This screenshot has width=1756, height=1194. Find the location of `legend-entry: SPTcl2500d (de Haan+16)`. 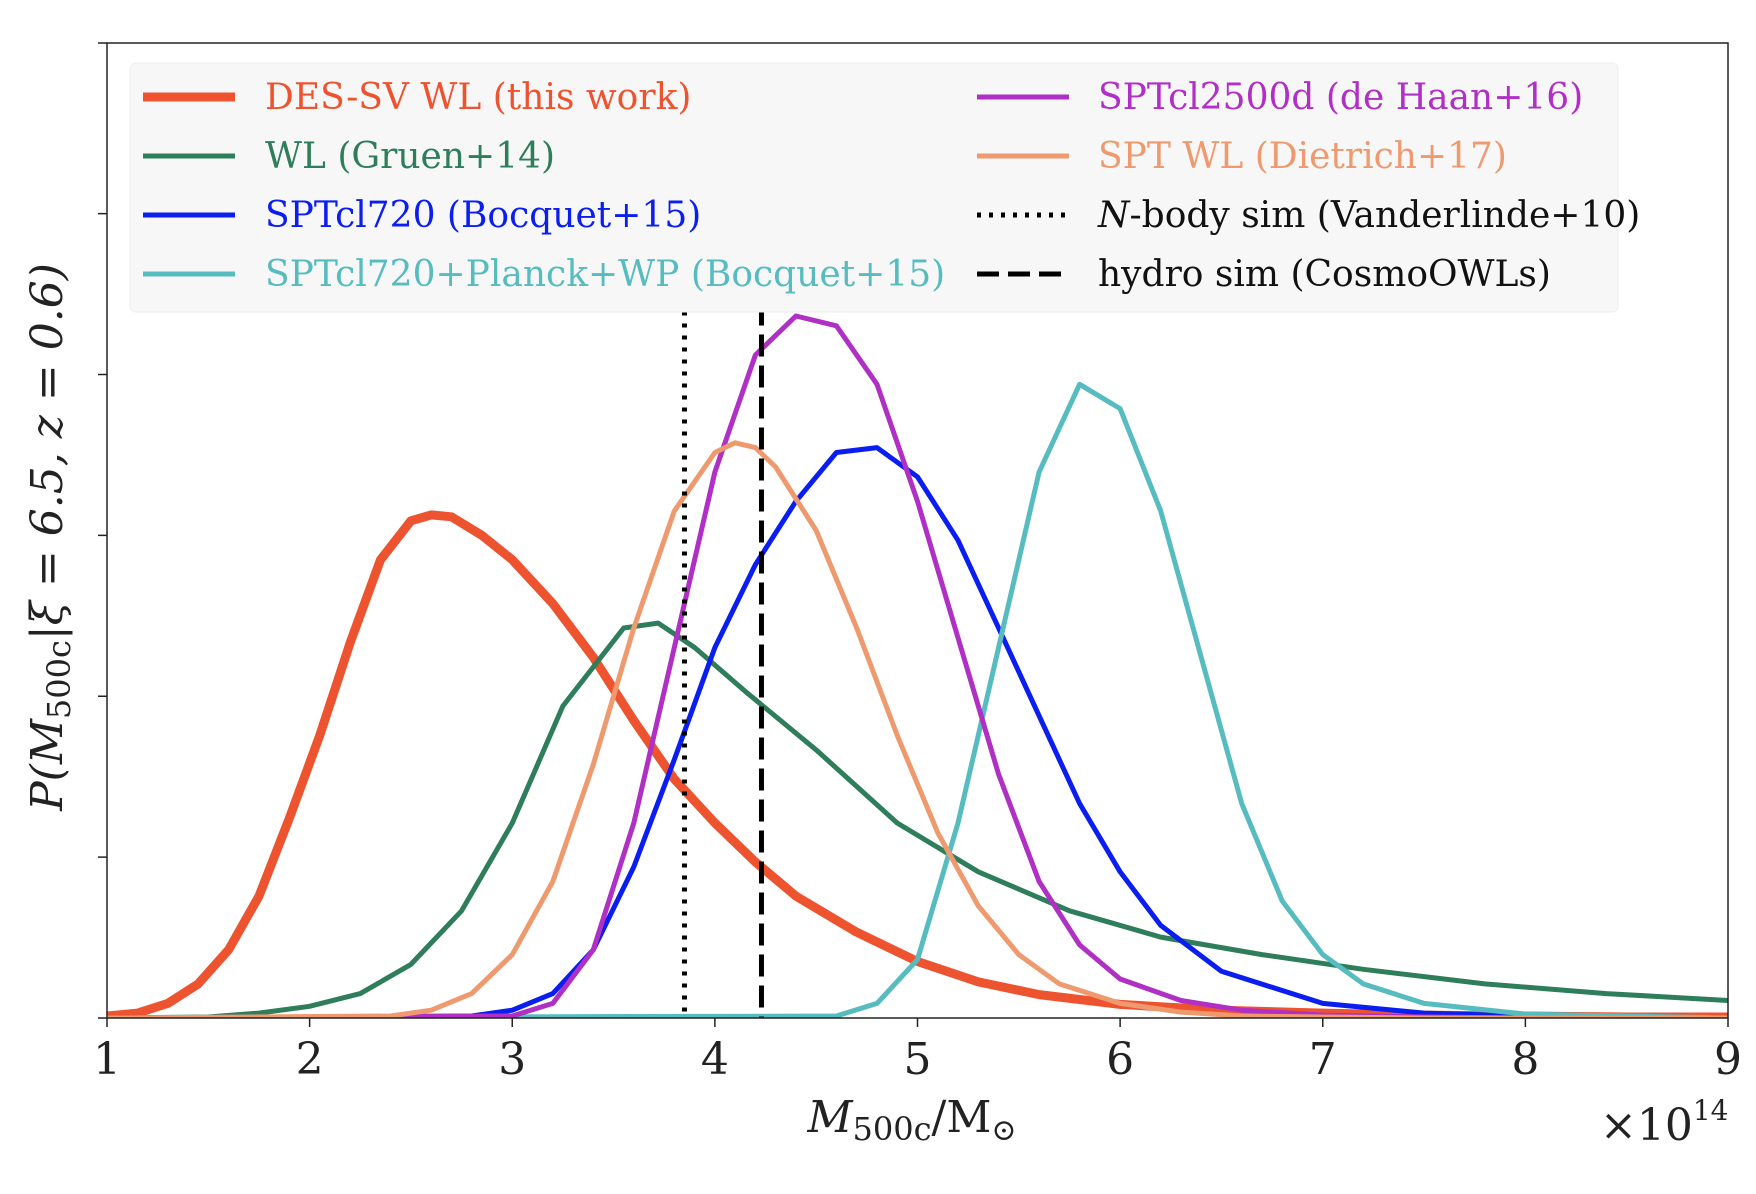

legend-entry: SPTcl2500d (de Haan+16) is located at coordinates (1280, 97).